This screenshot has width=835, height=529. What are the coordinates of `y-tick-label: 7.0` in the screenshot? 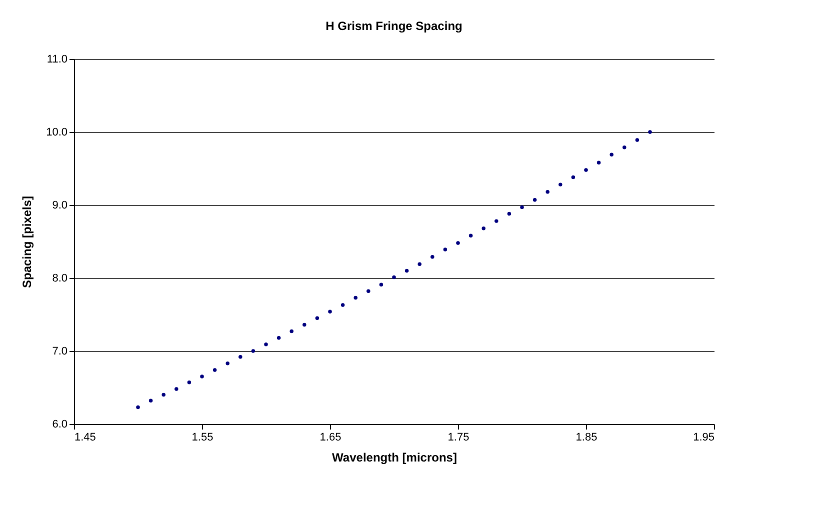 It's located at (60, 352).